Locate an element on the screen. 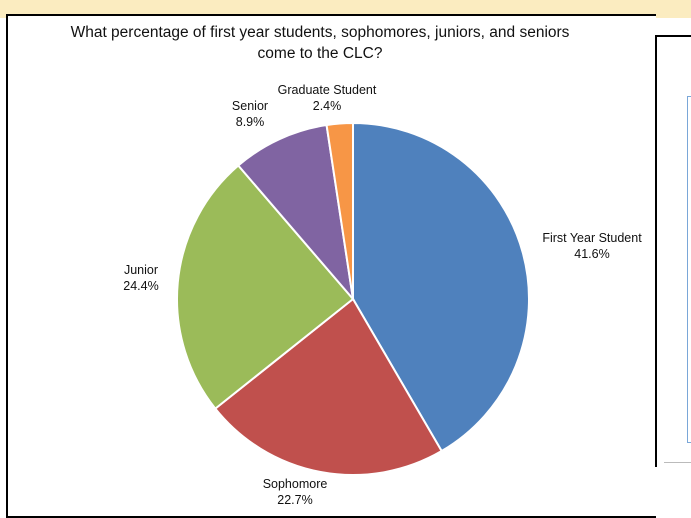  label-first-year-student-name: First Year Student is located at coordinates (592, 238).